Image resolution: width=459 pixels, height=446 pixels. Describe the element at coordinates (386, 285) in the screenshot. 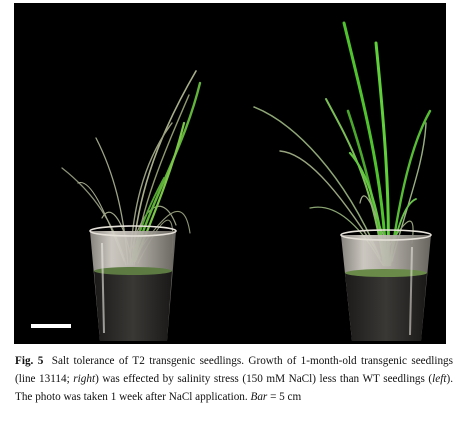

I see `transgenic-cup` at that location.